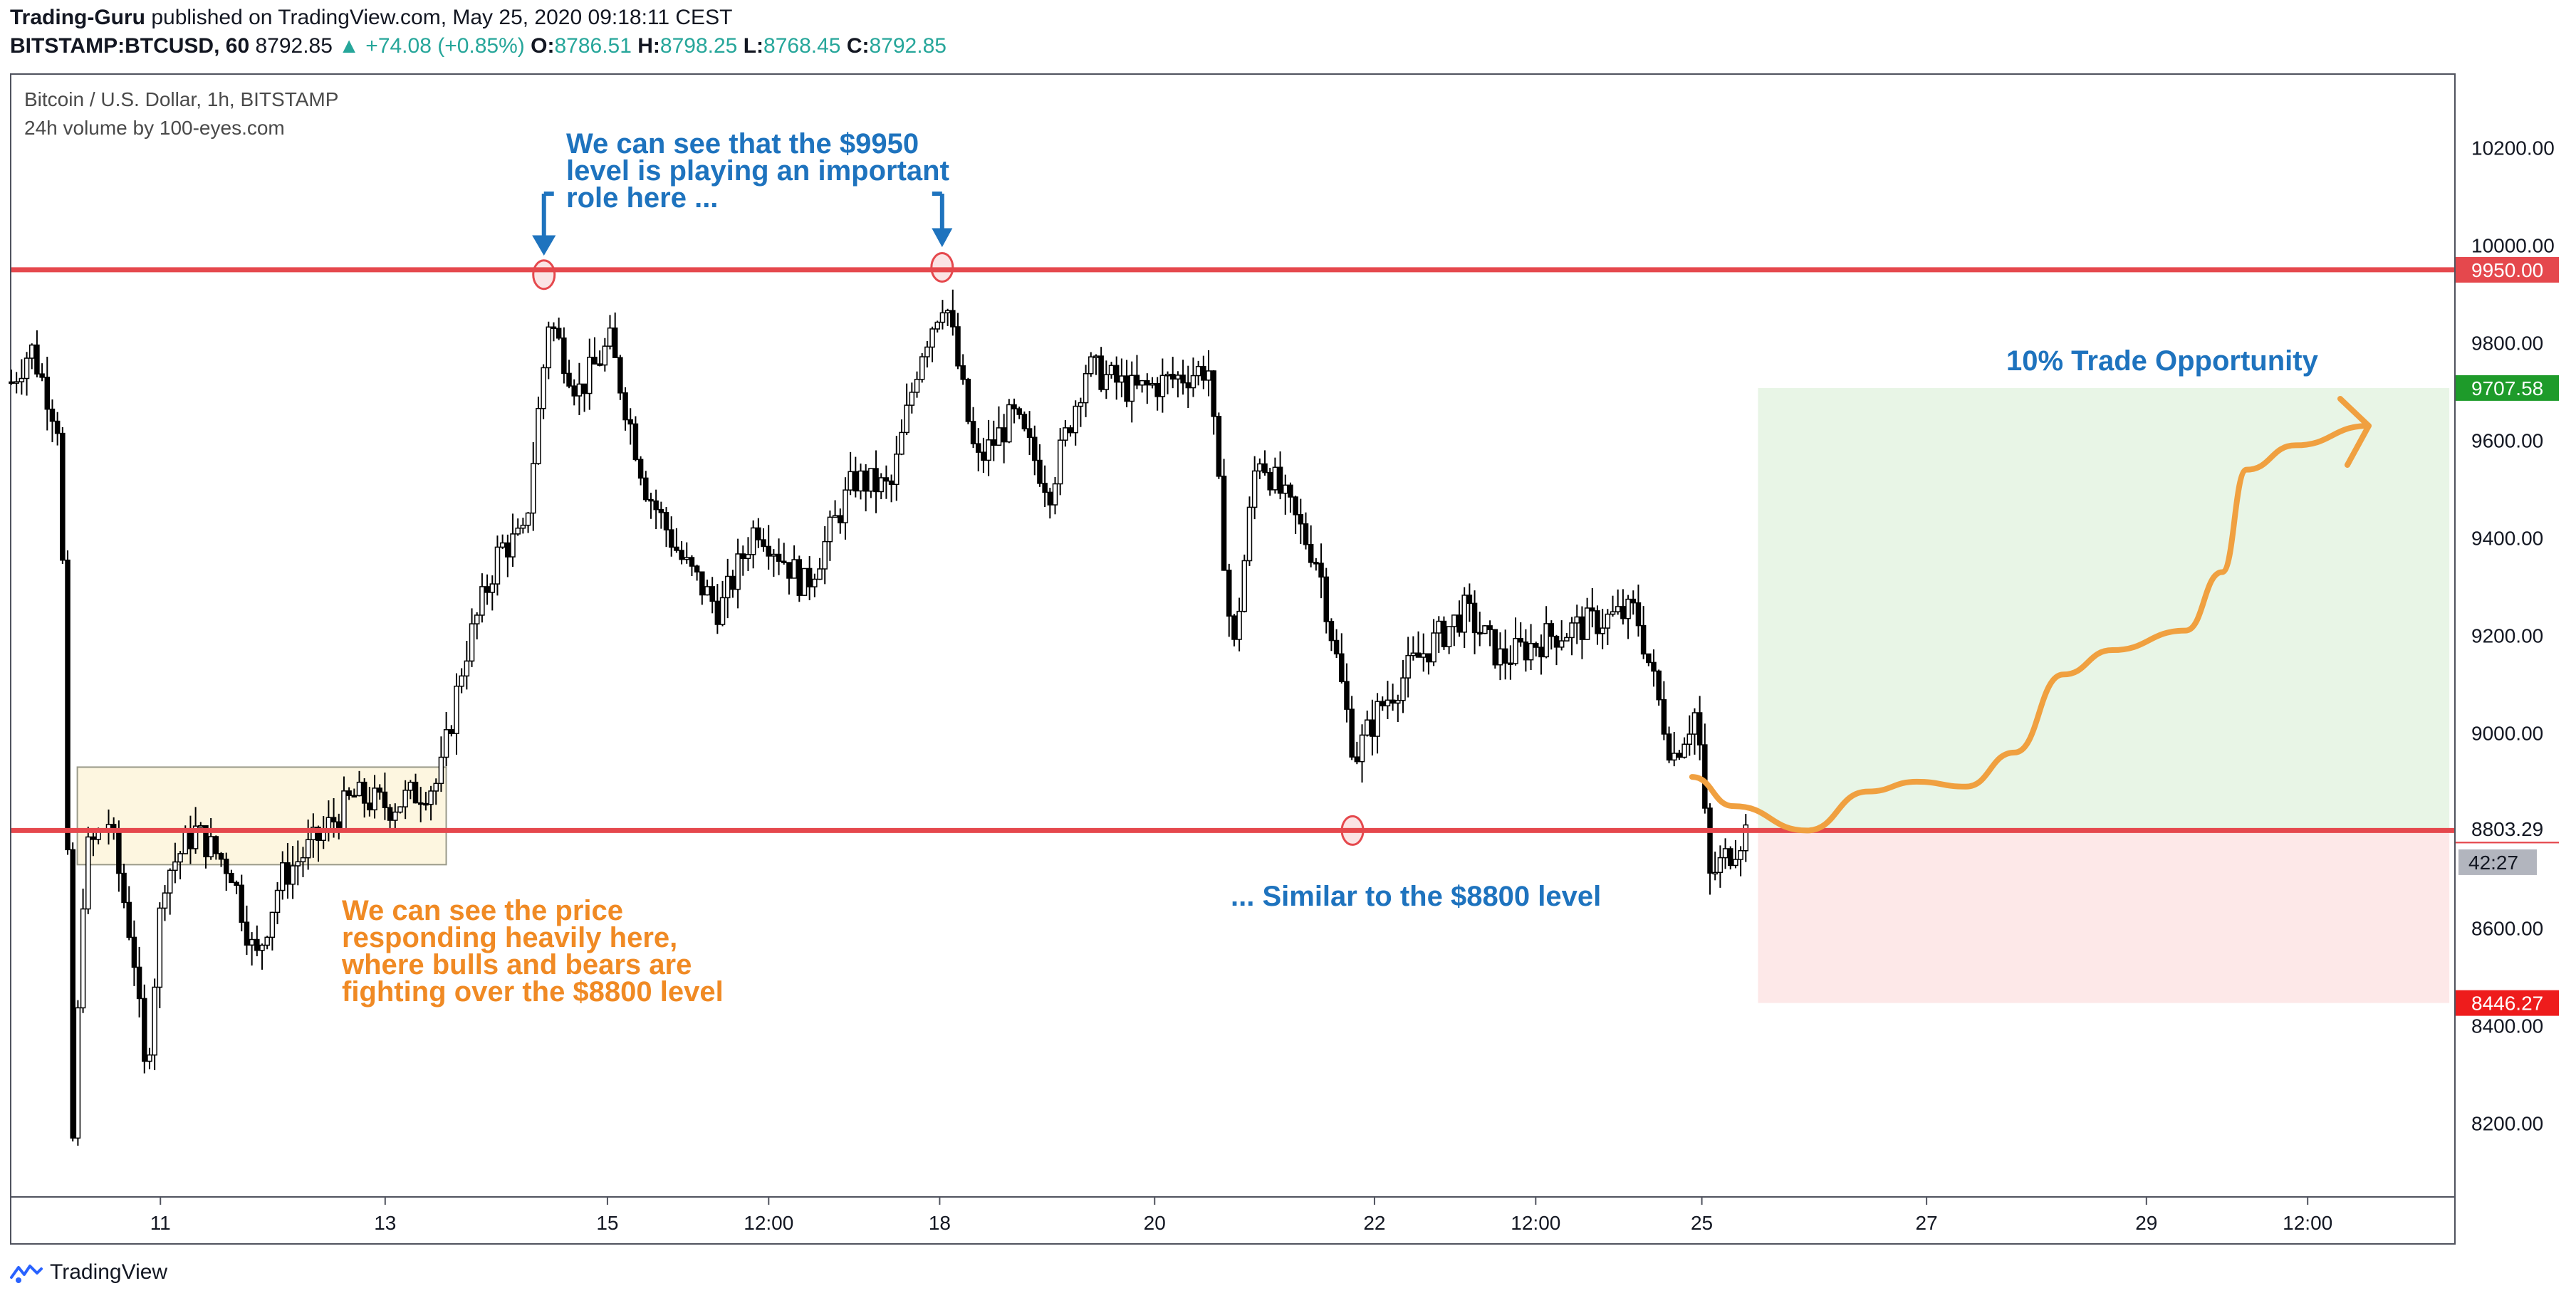 This screenshot has width=2576, height=1308. Describe the element at coordinates (181, 99) in the screenshot. I see `pane-title: Bitcoin / U.S. Dollar, 1h, BITSTAMP` at that location.